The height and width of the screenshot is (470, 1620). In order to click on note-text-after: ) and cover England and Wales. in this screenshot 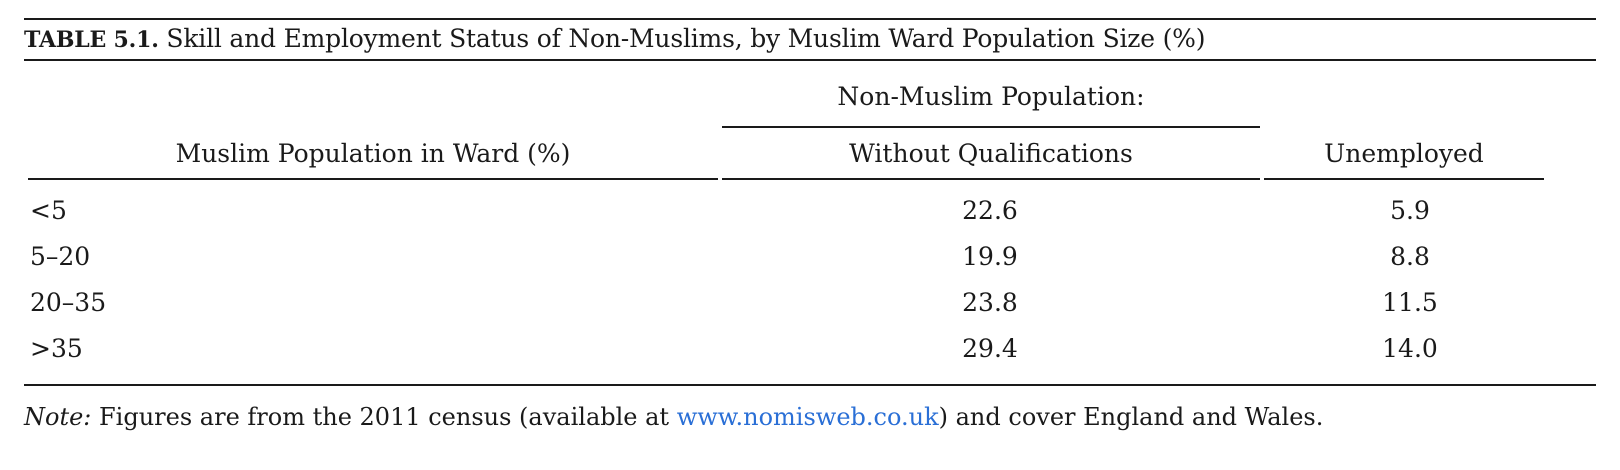, I will do `click(1131, 417)`.